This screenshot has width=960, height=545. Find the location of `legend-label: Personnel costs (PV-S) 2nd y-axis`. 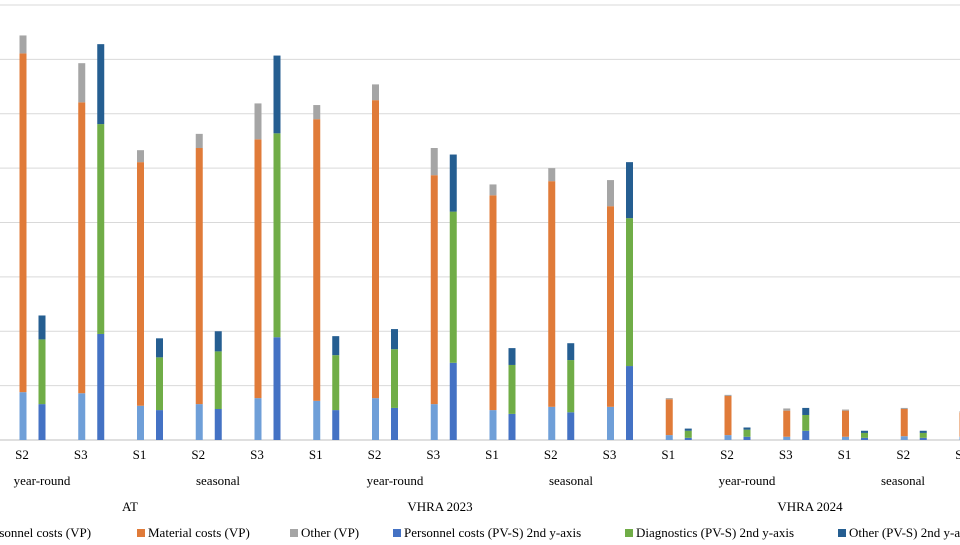

legend-label: Personnel costs (PV-S) 2nd y-axis is located at coordinates (492, 532).